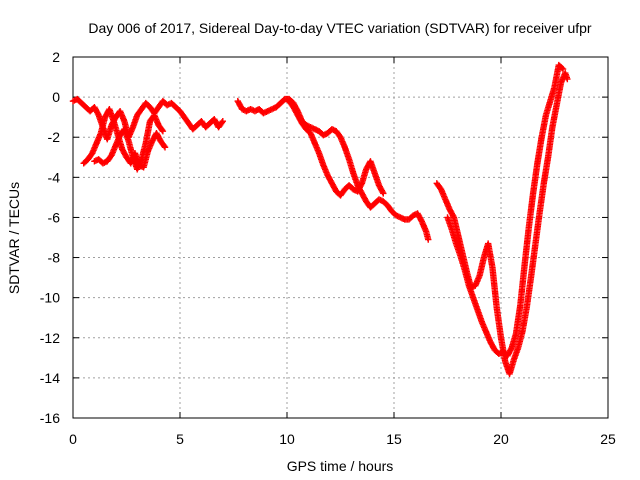  Describe the element at coordinates (54, 217) in the screenshot. I see `y-tick-label: -6` at that location.